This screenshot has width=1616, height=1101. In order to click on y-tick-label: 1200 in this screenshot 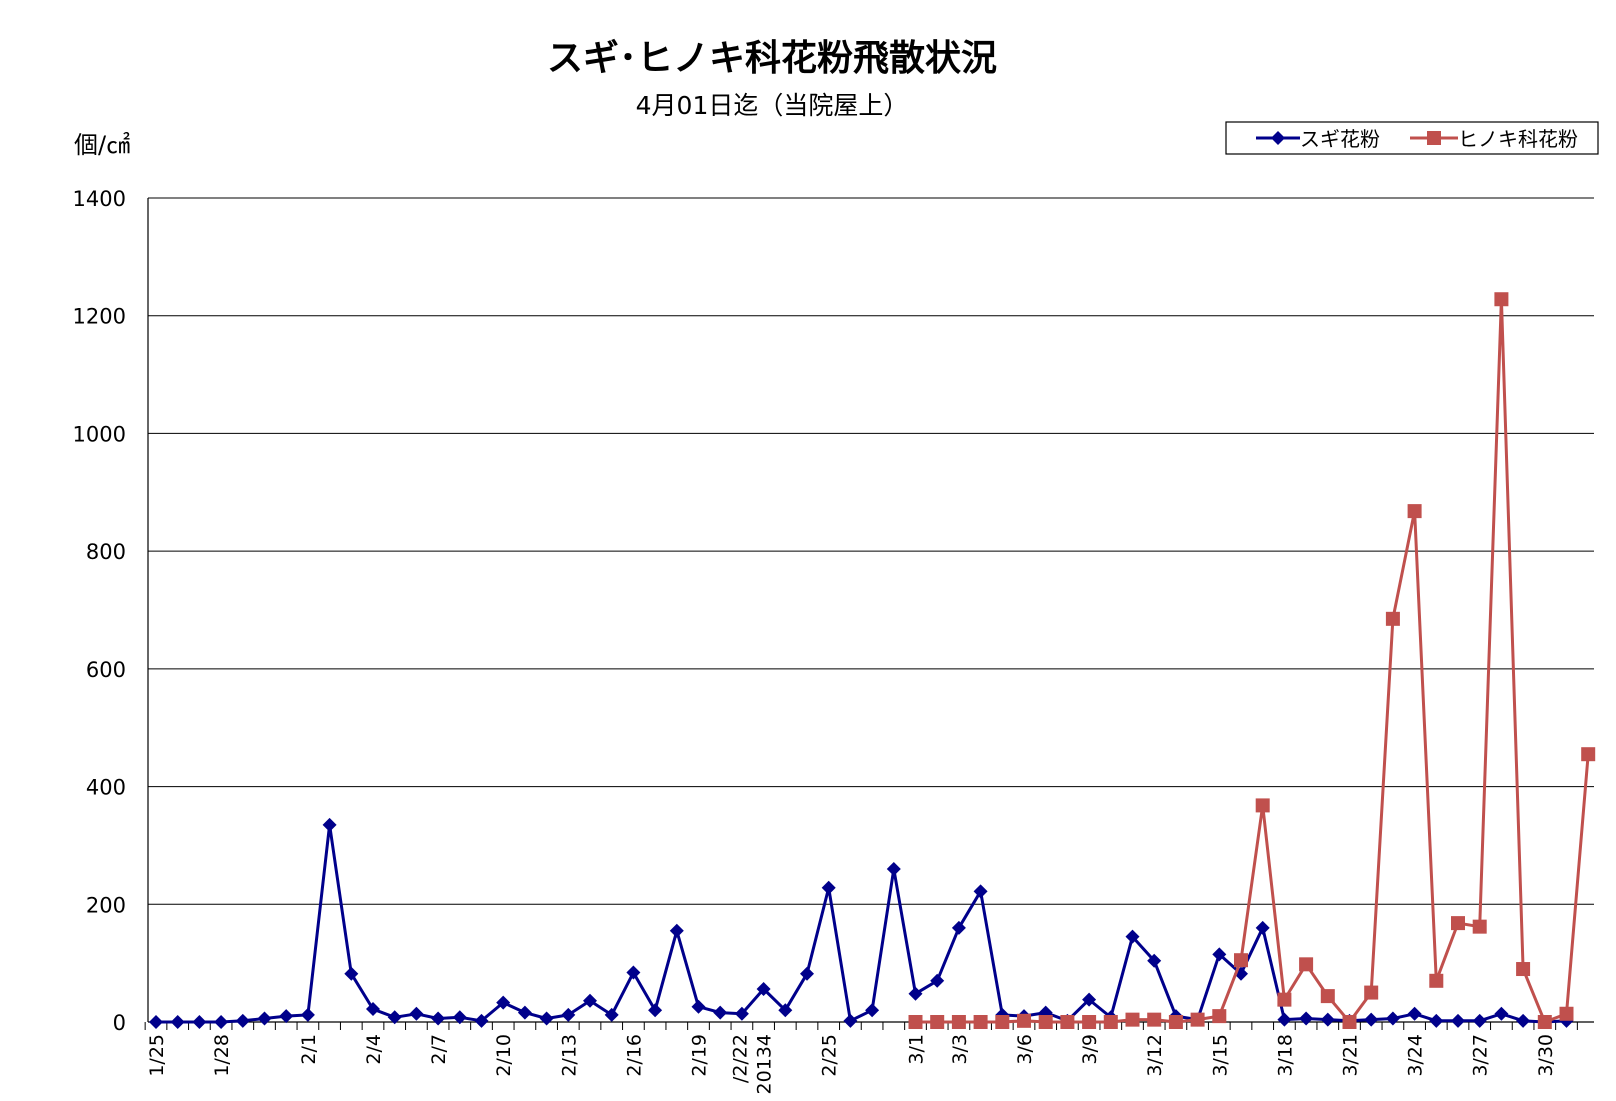, I will do `click(99, 317)`.